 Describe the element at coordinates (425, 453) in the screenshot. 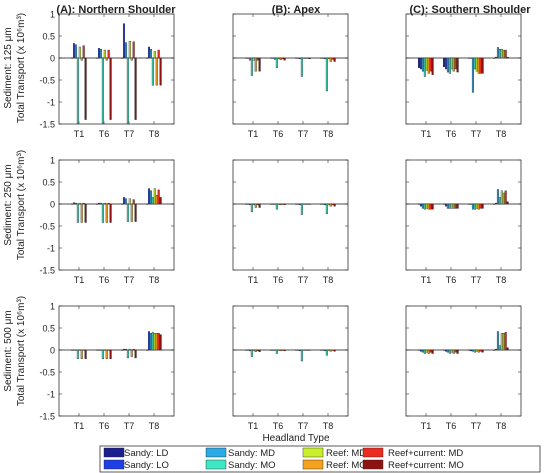

I see `legend-label-reef-current-md: Reef+current: MD` at that location.